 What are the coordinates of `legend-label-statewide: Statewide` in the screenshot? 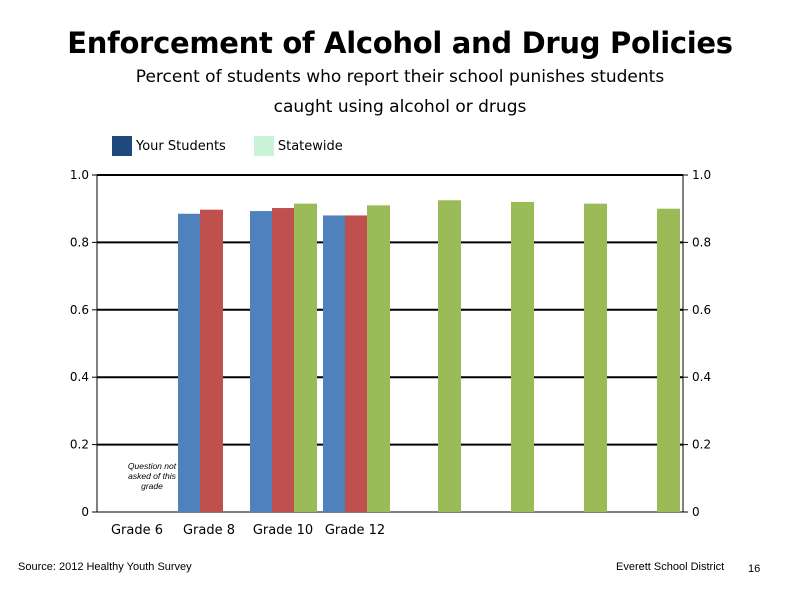 It's located at (310, 146).